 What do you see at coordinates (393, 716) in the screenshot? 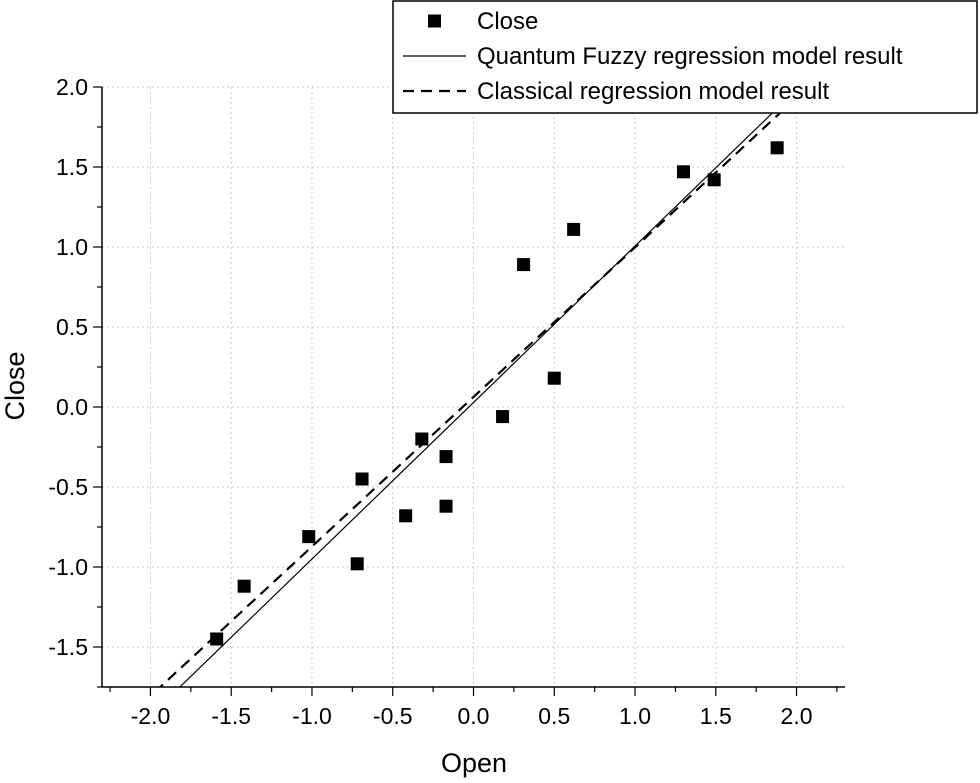
I see `x-tick-label: -0.5` at bounding box center [393, 716].